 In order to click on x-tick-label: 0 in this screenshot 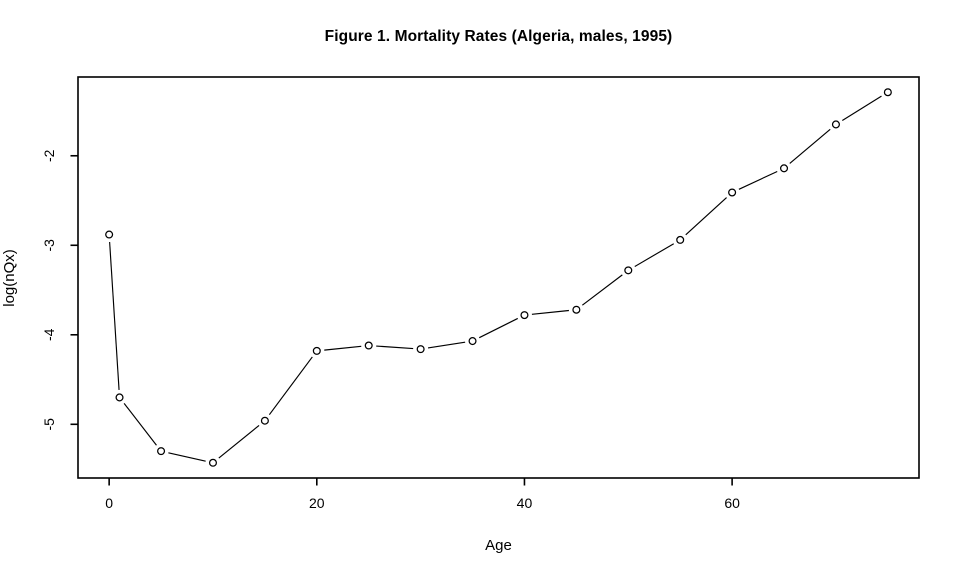, I will do `click(109, 503)`.